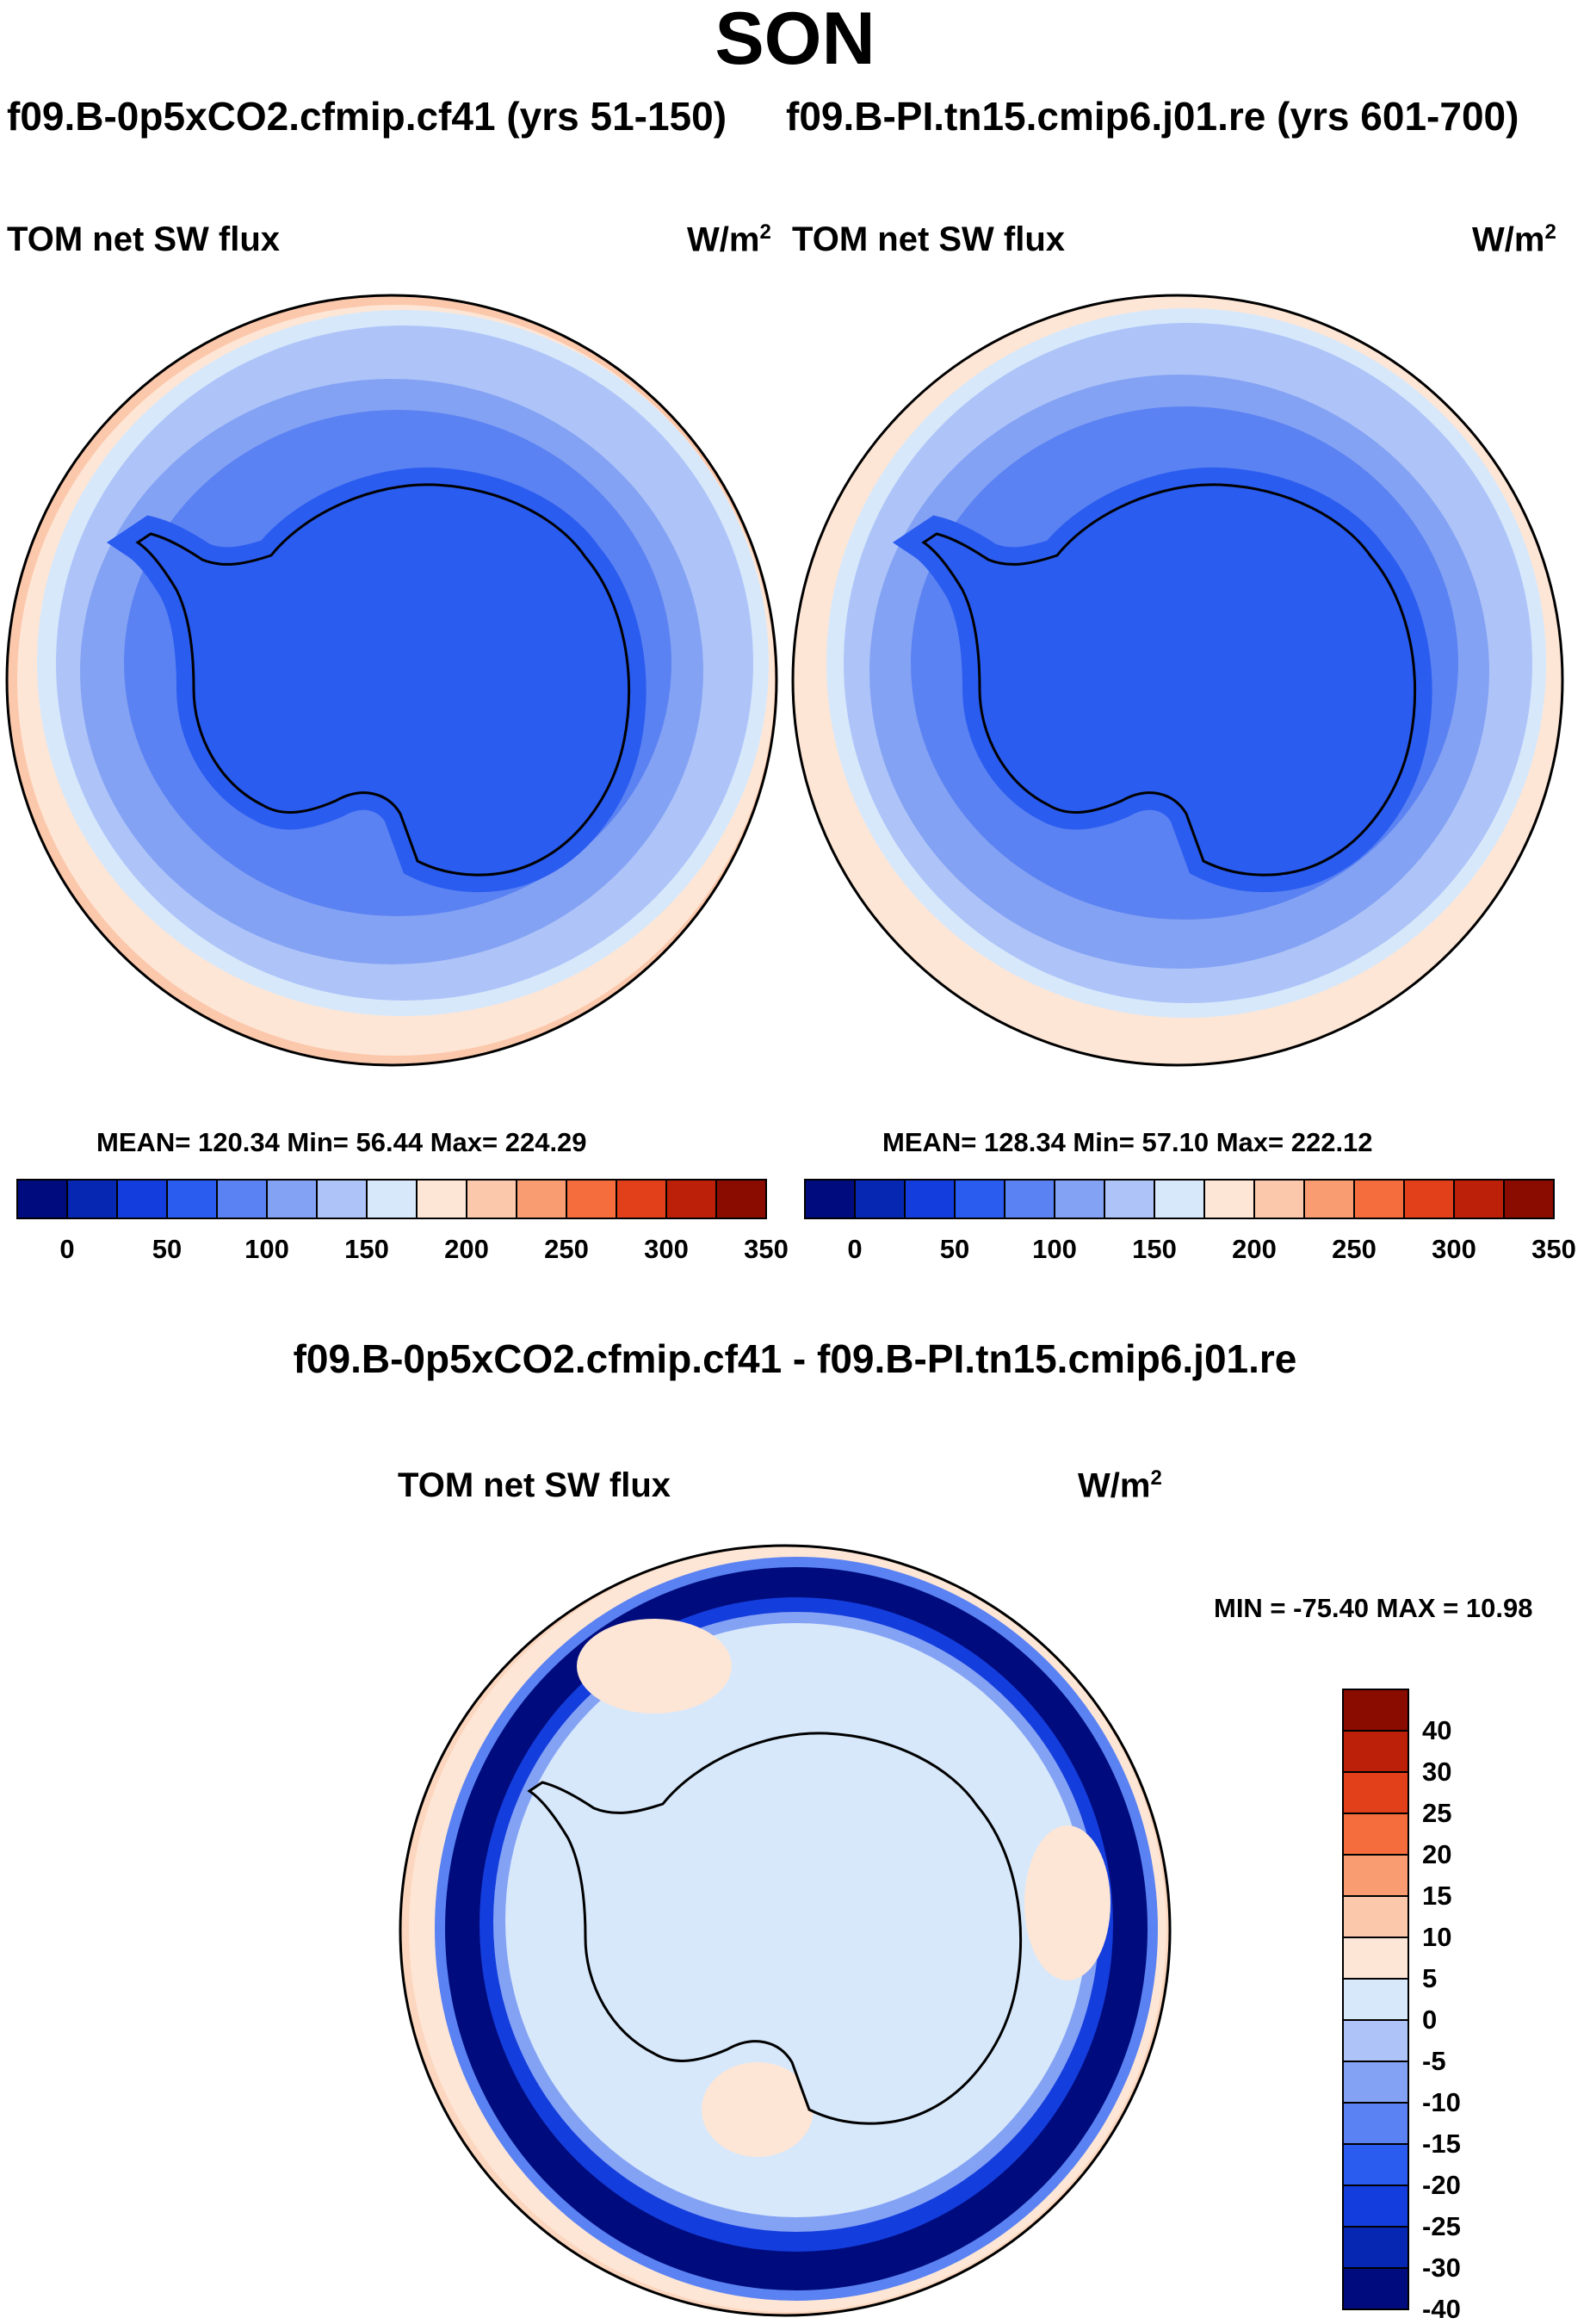 Image resolution: width=1590 pixels, height=2324 pixels. Describe the element at coordinates (534, 1485) in the screenshot. I see `diff-variable-label: TOM net SW flux` at that location.